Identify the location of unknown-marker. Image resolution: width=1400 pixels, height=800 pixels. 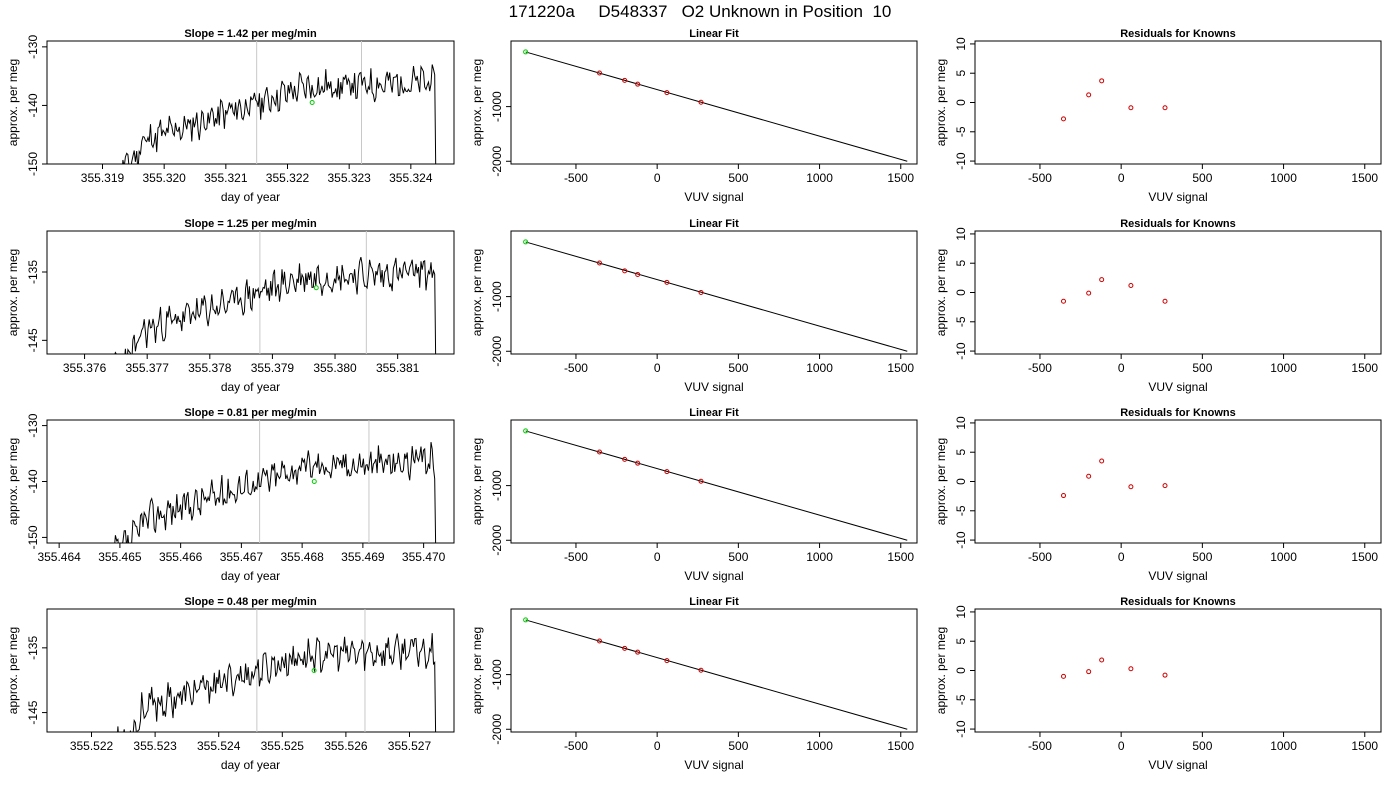
(312, 102).